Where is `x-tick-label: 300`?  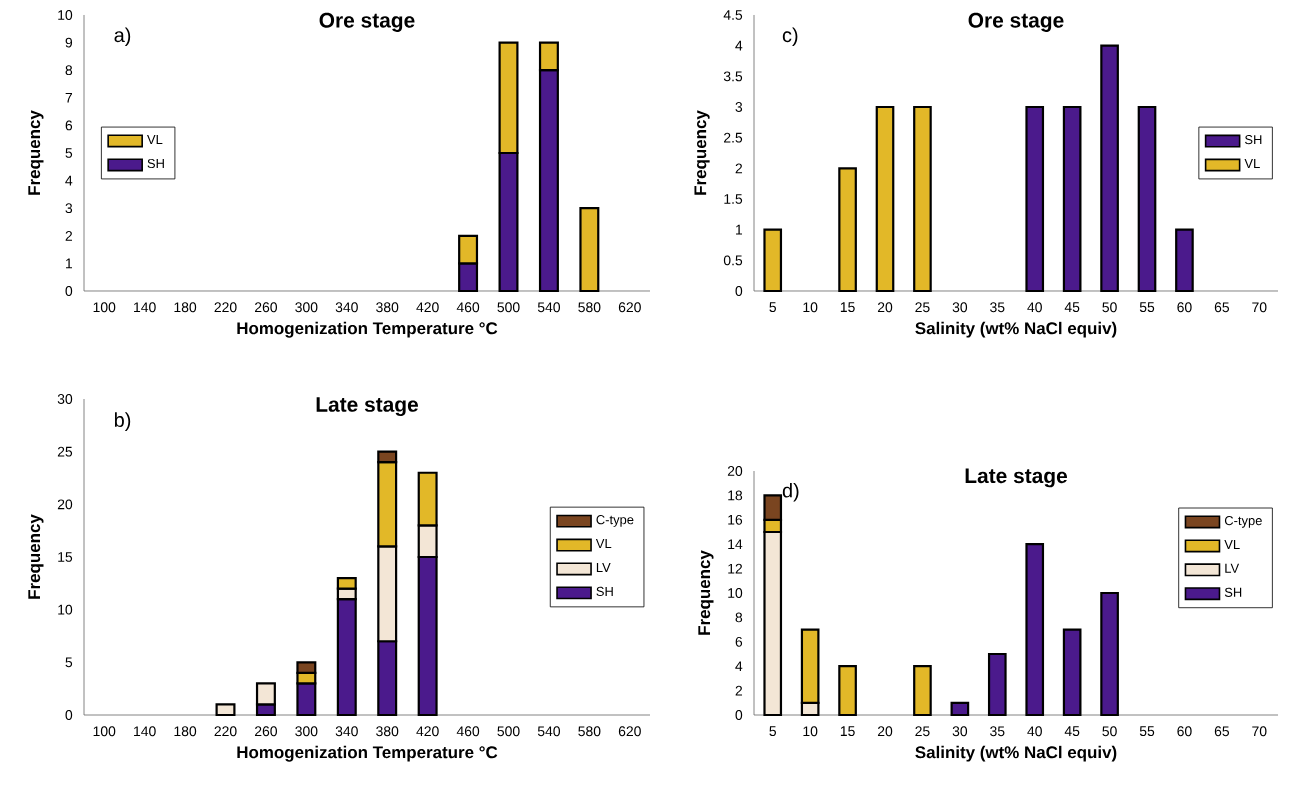
x-tick-label: 300 is located at coordinates (306, 731).